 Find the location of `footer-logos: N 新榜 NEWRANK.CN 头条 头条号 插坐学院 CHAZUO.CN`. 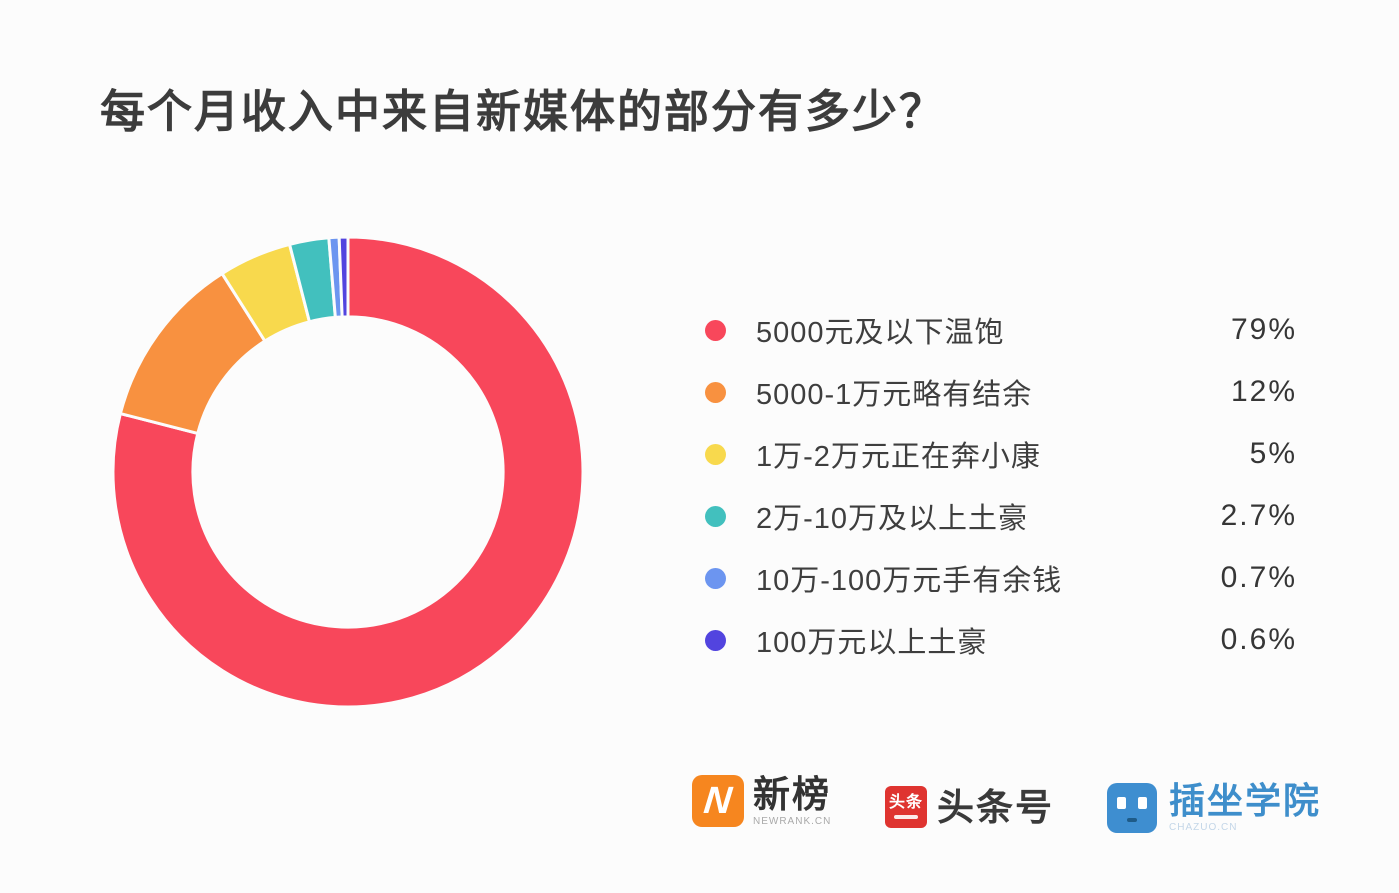

footer-logos: N 新榜 NEWRANK.CN 头条 头条号 插坐学院 CHAZUO.CN is located at coordinates (699, 810).